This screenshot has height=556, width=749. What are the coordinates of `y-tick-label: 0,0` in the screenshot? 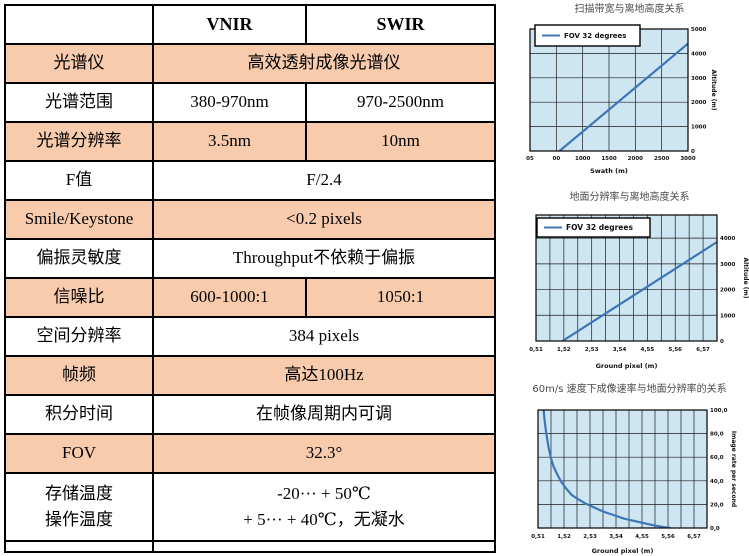 It's located at (715, 529).